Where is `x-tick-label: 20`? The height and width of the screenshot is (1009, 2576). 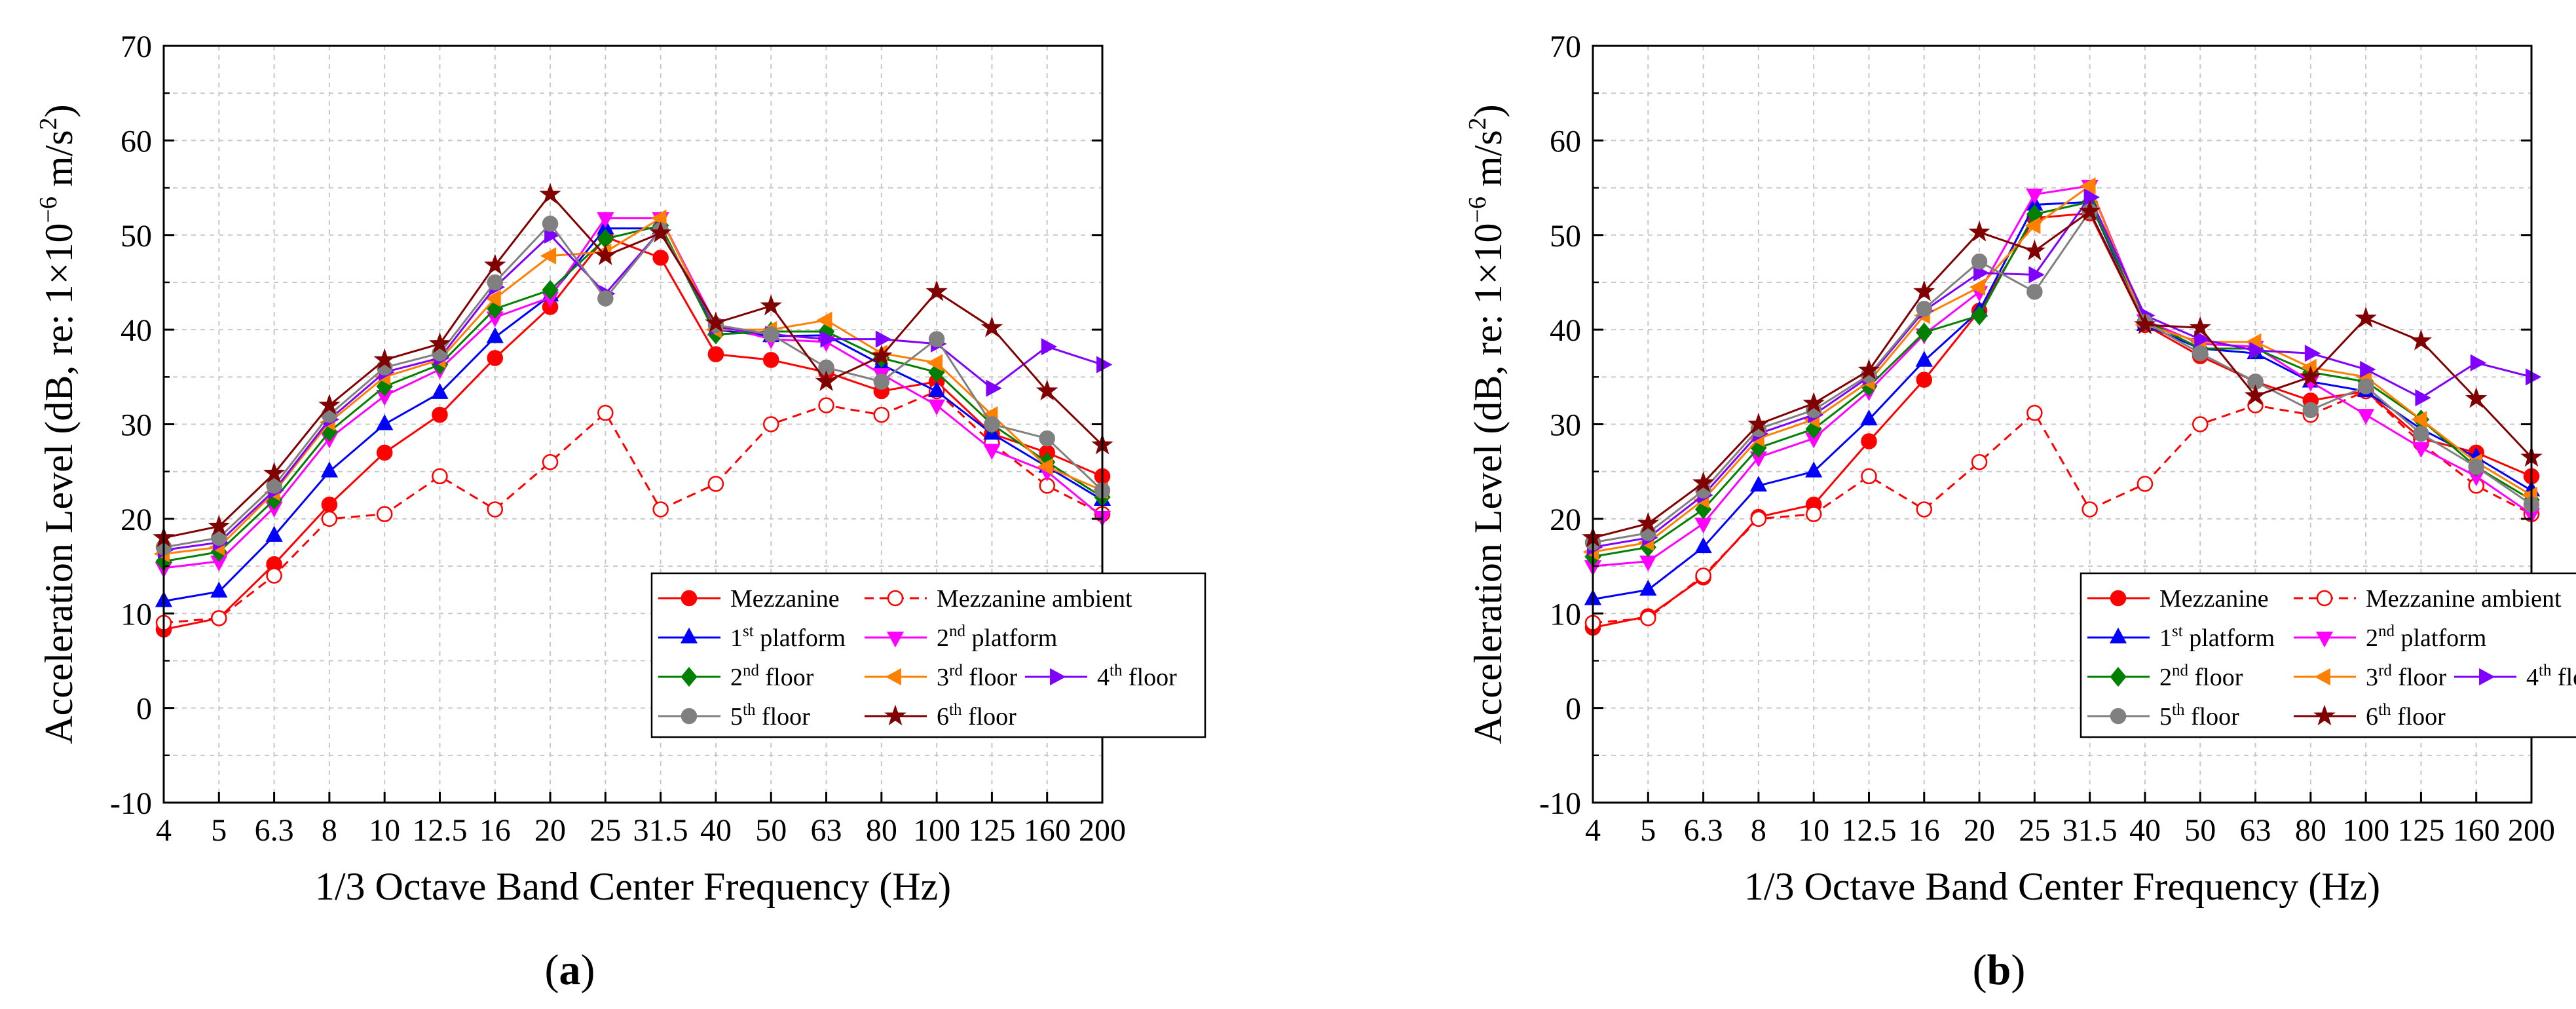
x-tick-label: 20 is located at coordinates (1979, 831).